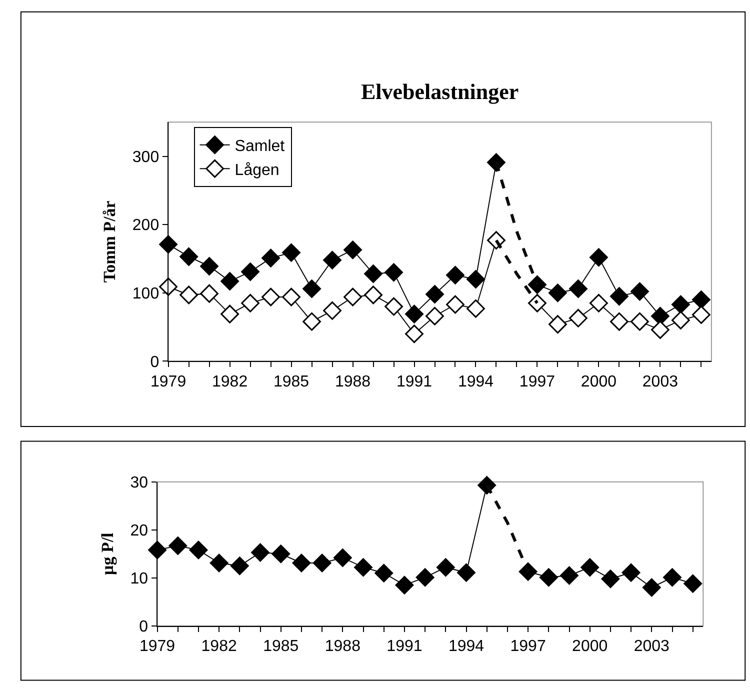 Image resolution: width=750 pixels, height=700 pixels. Describe the element at coordinates (257, 170) in the screenshot. I see `legend-label: Lågen` at that location.